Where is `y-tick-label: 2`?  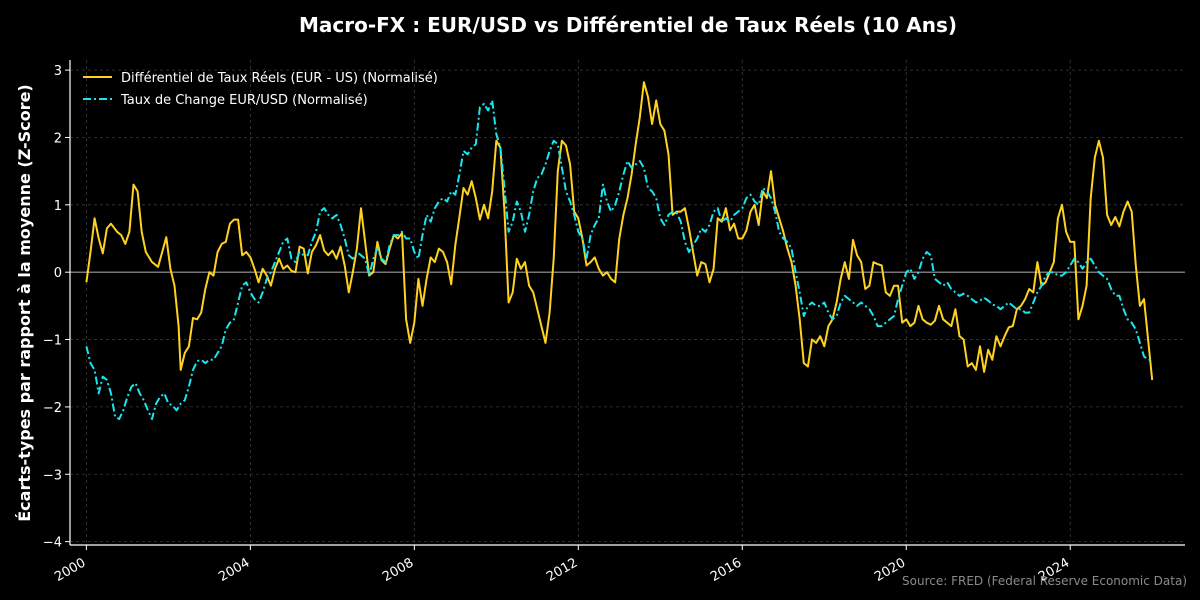 y-tick-label: 2 is located at coordinates (58, 138).